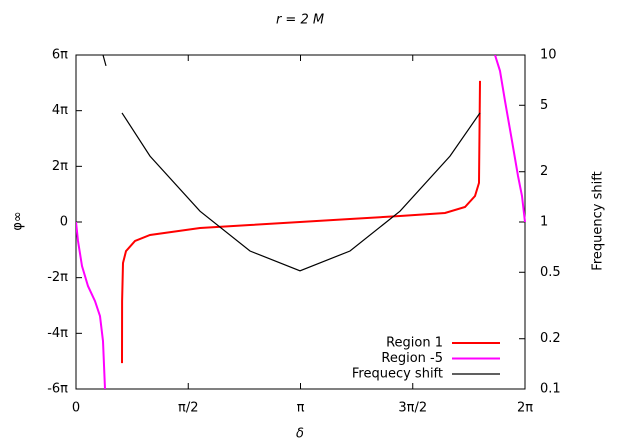 The height and width of the screenshot is (447, 638). I want to click on y-tick-label: 4π, so click(60, 110).